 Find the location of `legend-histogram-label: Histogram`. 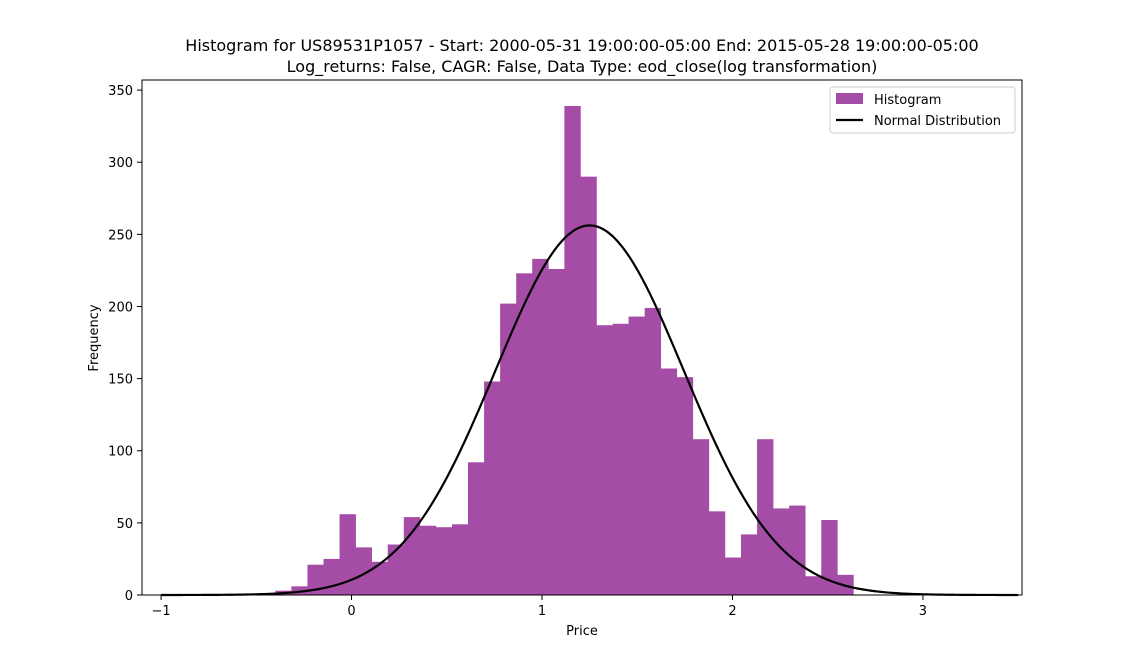

legend-histogram-label: Histogram is located at coordinates (907, 100).